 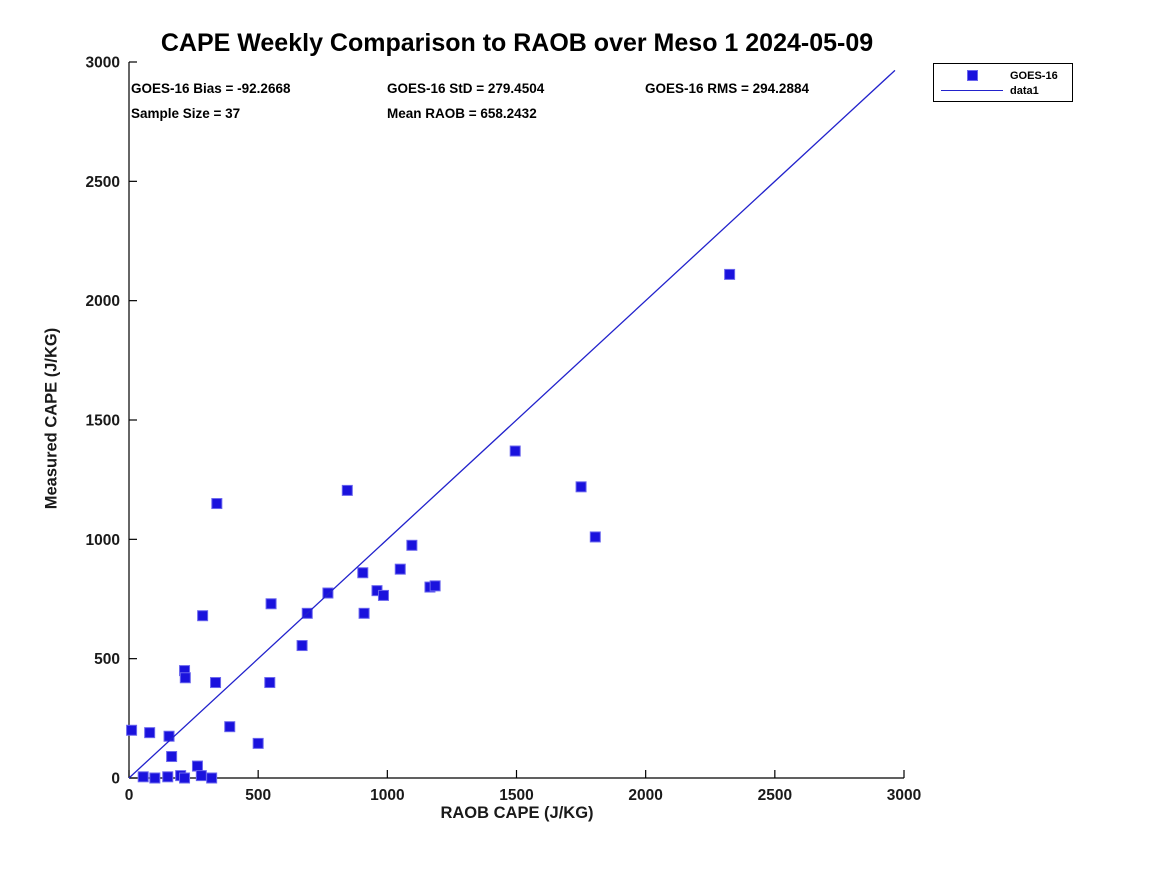 What do you see at coordinates (103, 182) in the screenshot?
I see `y-tick-label: 2500` at bounding box center [103, 182].